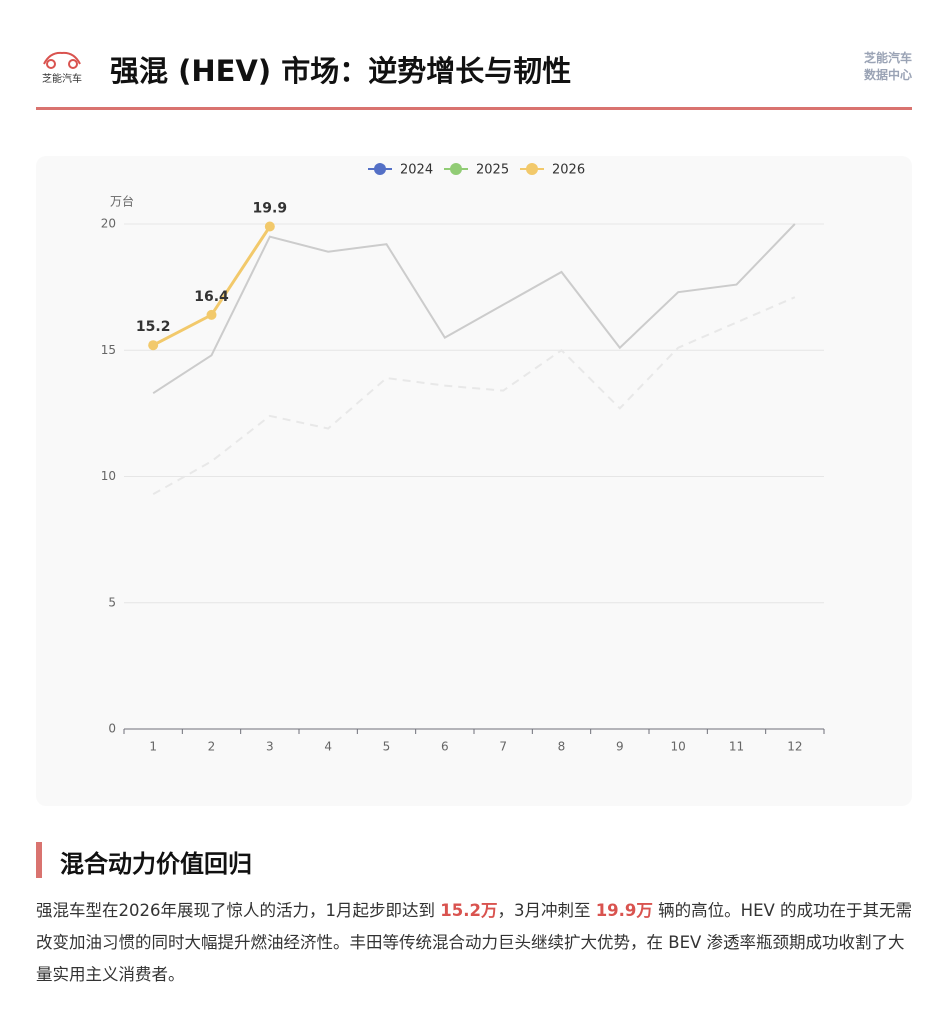 This screenshot has height=1028, width=942. Describe the element at coordinates (469, 910) in the screenshot. I see `highlight: 15.2万` at that location.